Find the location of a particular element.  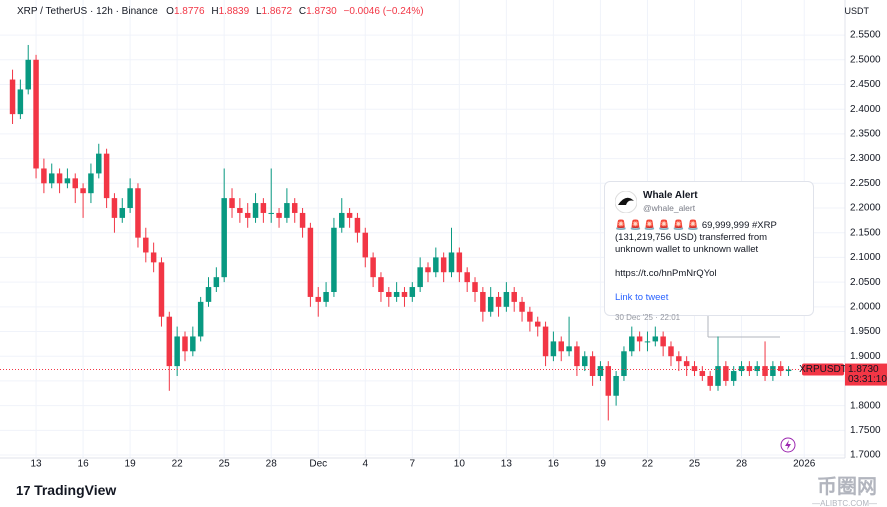

price-tag-price: 1.8730 is located at coordinates (863, 369).